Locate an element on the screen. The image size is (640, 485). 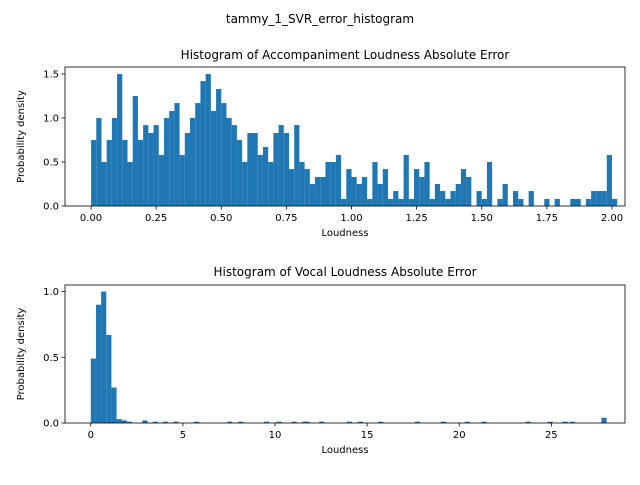
x-axis-label-accompaniment: Loudness is located at coordinates (344, 233).